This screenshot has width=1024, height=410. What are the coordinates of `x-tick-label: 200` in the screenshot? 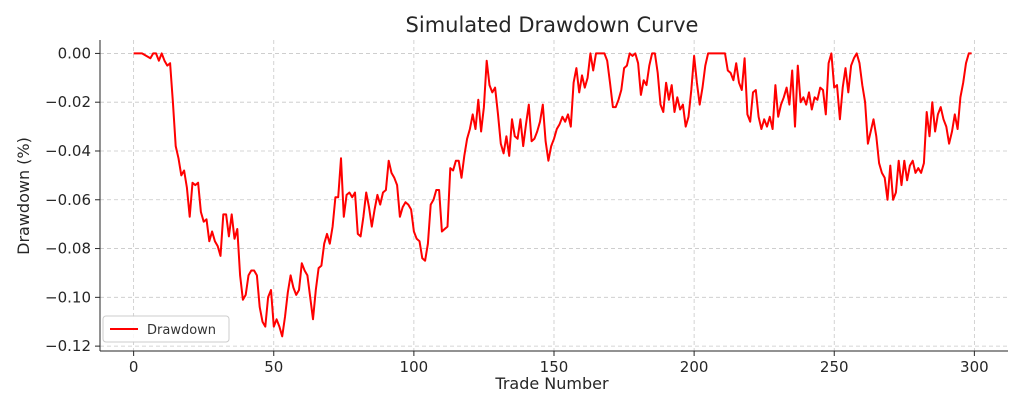 It's located at (694, 367).